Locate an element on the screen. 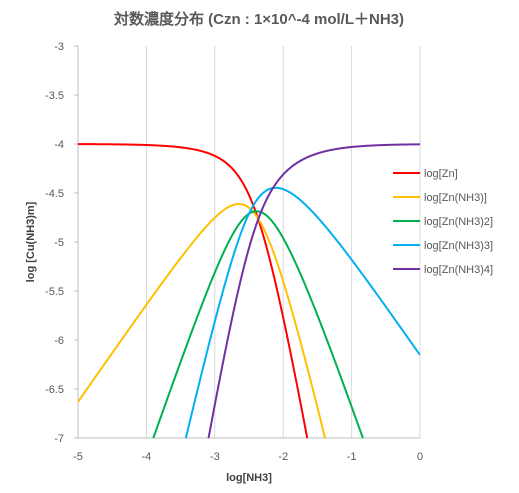 The width and height of the screenshot is (519, 493). legend-label: log[Zn] is located at coordinates (441, 174).